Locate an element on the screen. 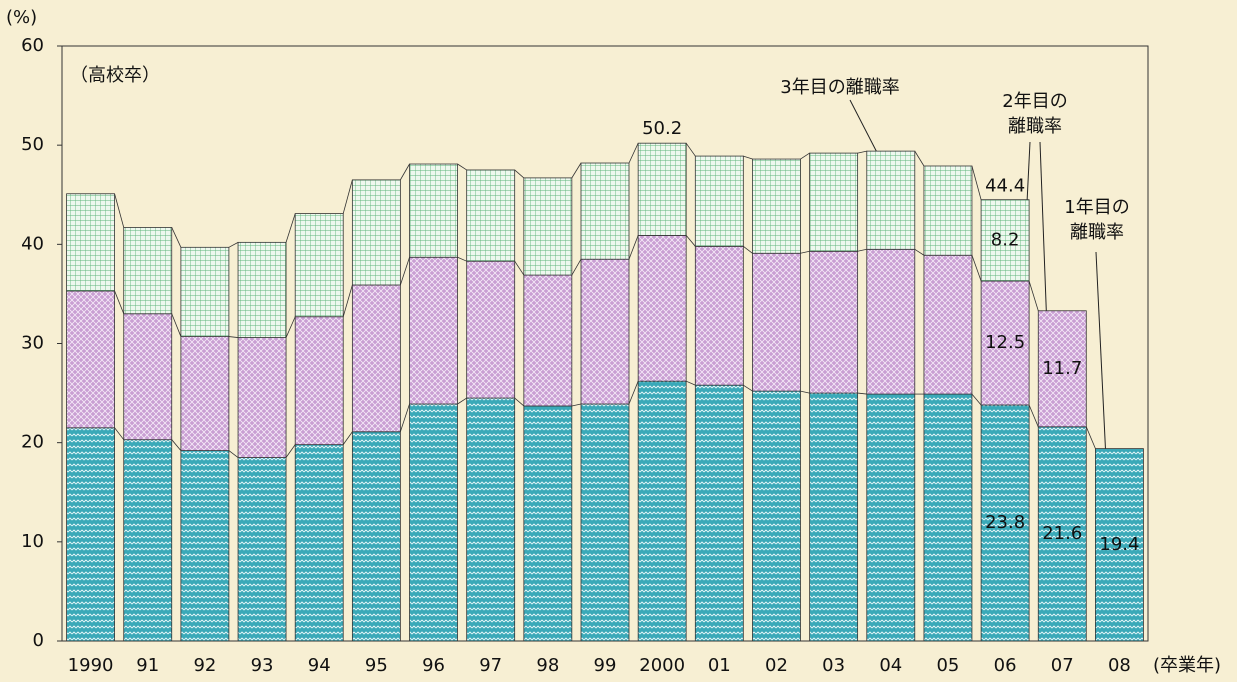 The height and width of the screenshot is (682, 1237). y-tick-label: 10 is located at coordinates (32, 541).